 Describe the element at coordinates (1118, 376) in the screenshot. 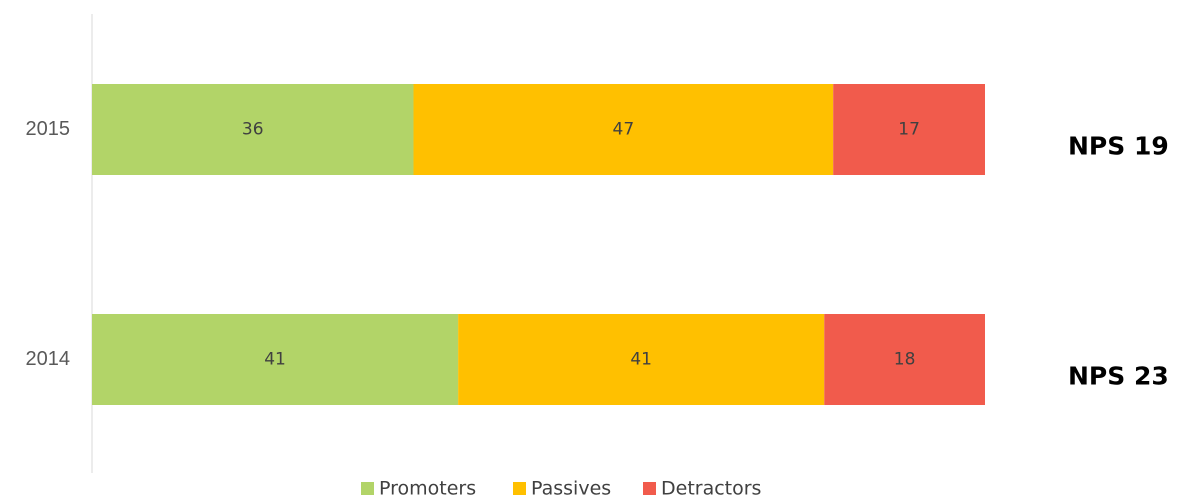

I see `nps-annotation-2014: NPS 23` at that location.